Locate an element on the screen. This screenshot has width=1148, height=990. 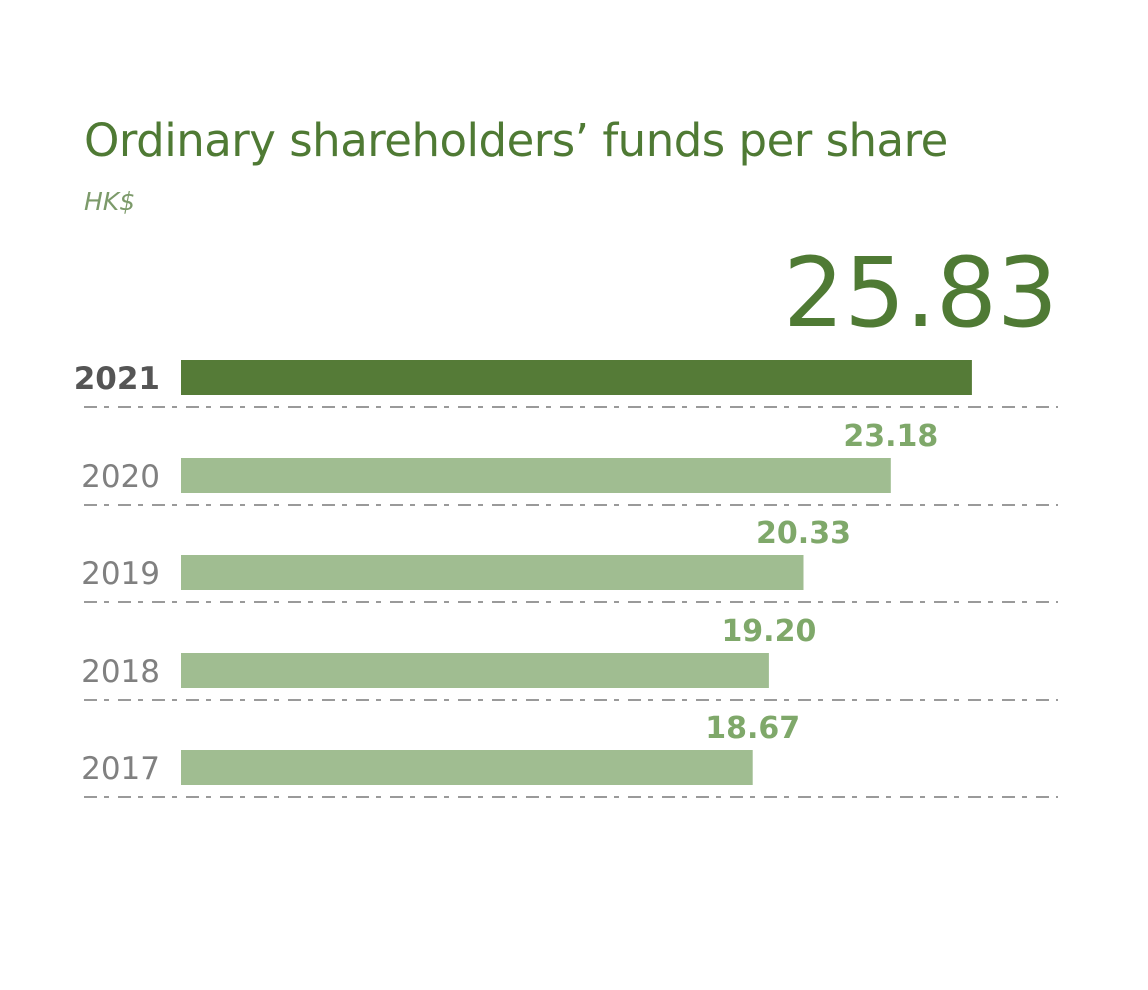
bar-2017 is located at coordinates (467, 767).